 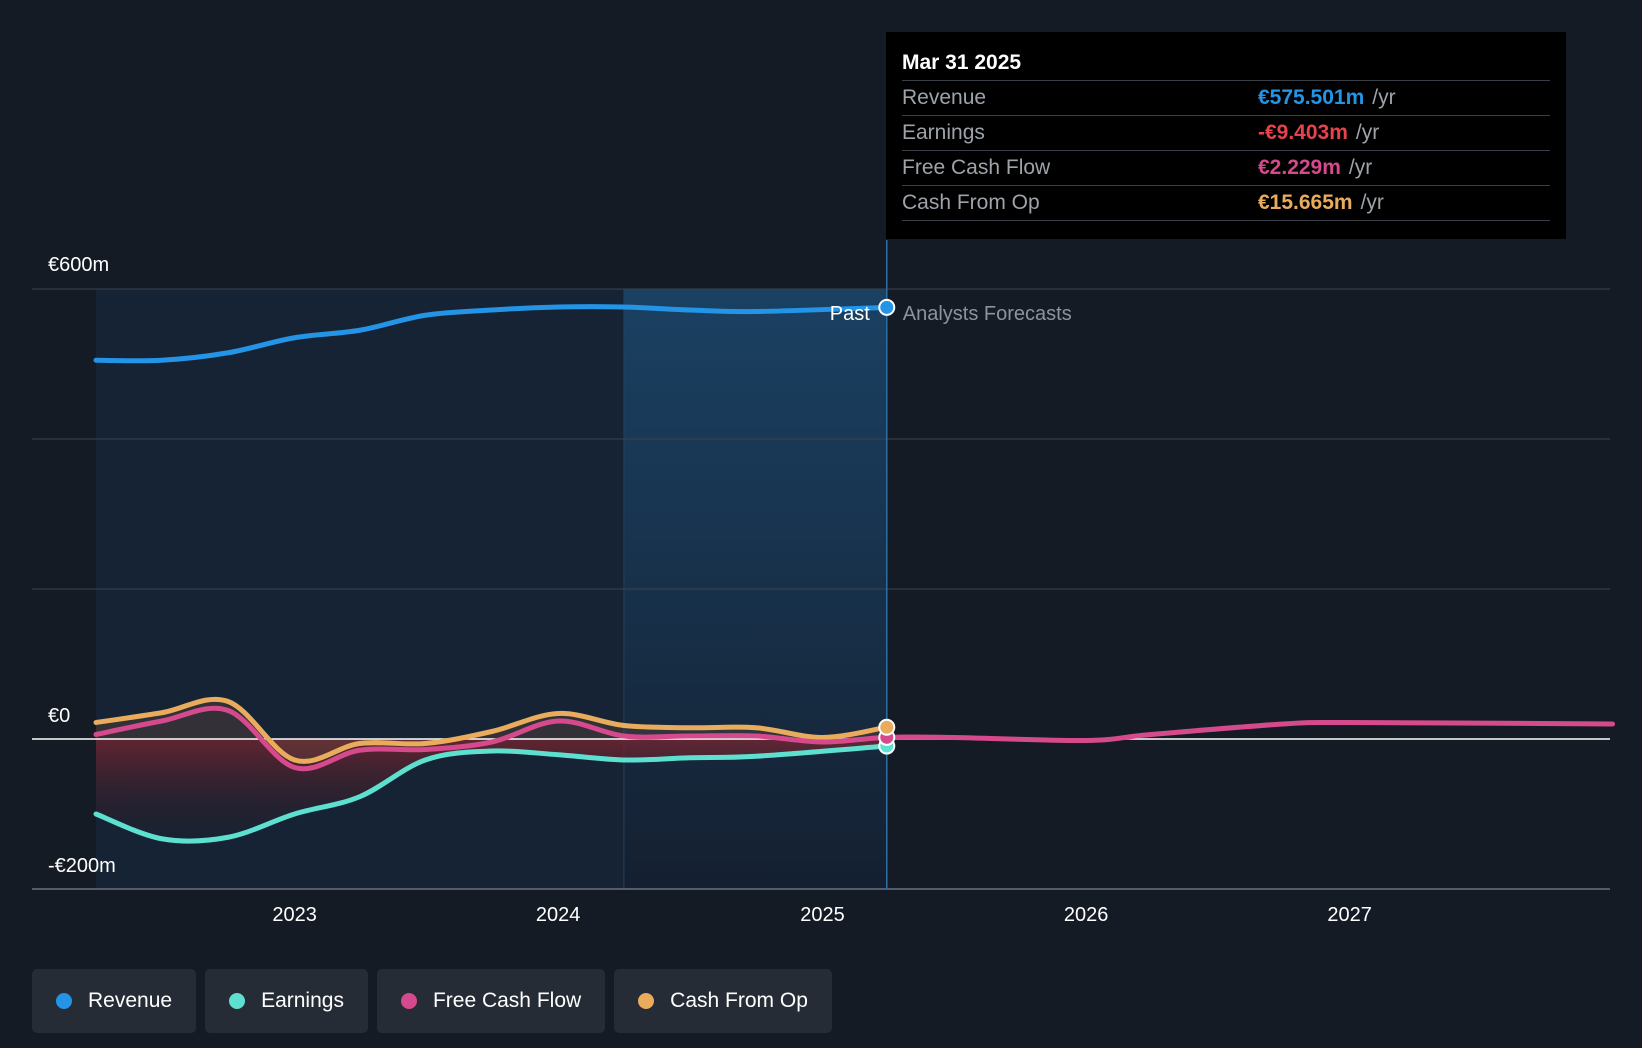 I want to click on legend-item-free-cash-flow: Free Cash Flow, so click(x=491, y=1001).